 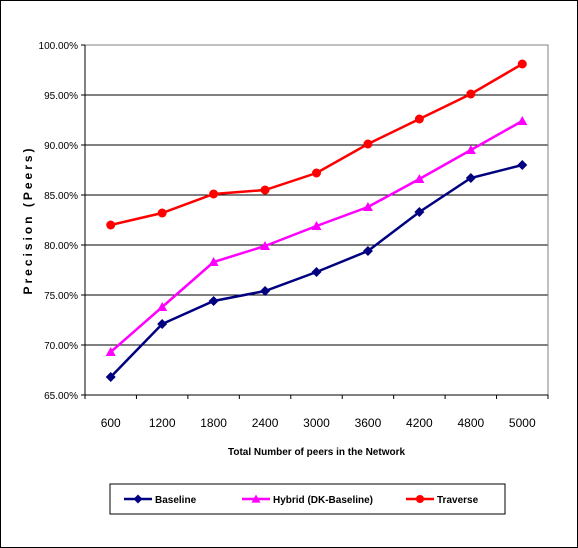 What do you see at coordinates (522, 423) in the screenshot?
I see `x-tick-label: 5000` at bounding box center [522, 423].